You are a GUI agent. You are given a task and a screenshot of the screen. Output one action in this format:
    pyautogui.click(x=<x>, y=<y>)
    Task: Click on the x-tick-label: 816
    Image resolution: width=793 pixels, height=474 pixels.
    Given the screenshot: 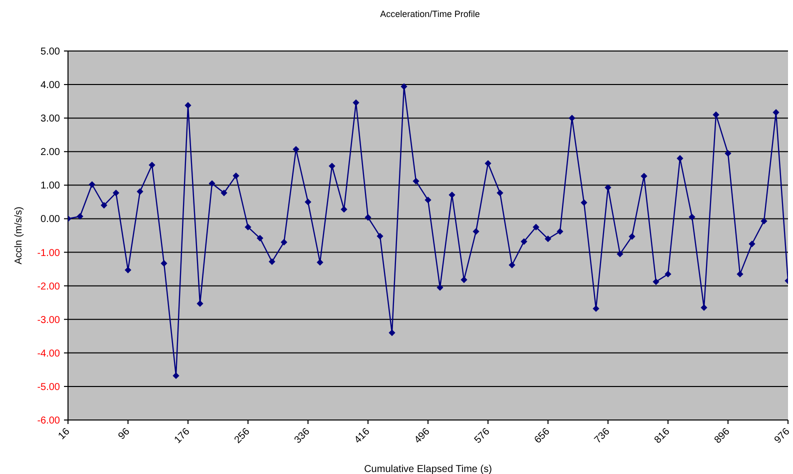 What is the action you would take?
    pyautogui.click(x=662, y=436)
    